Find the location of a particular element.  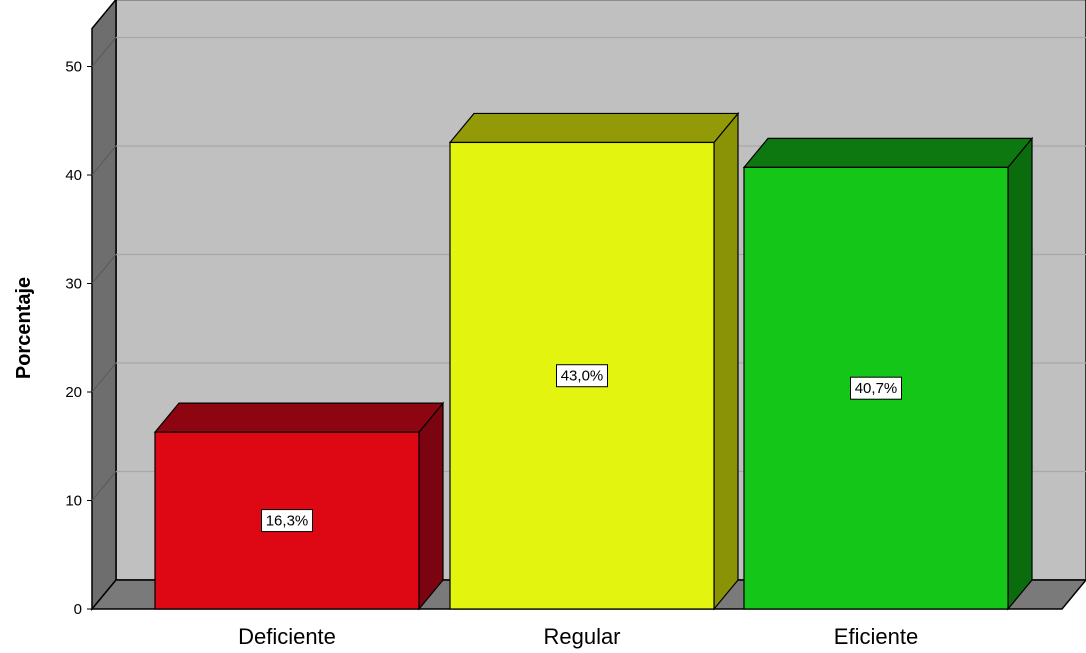

data-label: 43,0% is located at coordinates (582, 376).